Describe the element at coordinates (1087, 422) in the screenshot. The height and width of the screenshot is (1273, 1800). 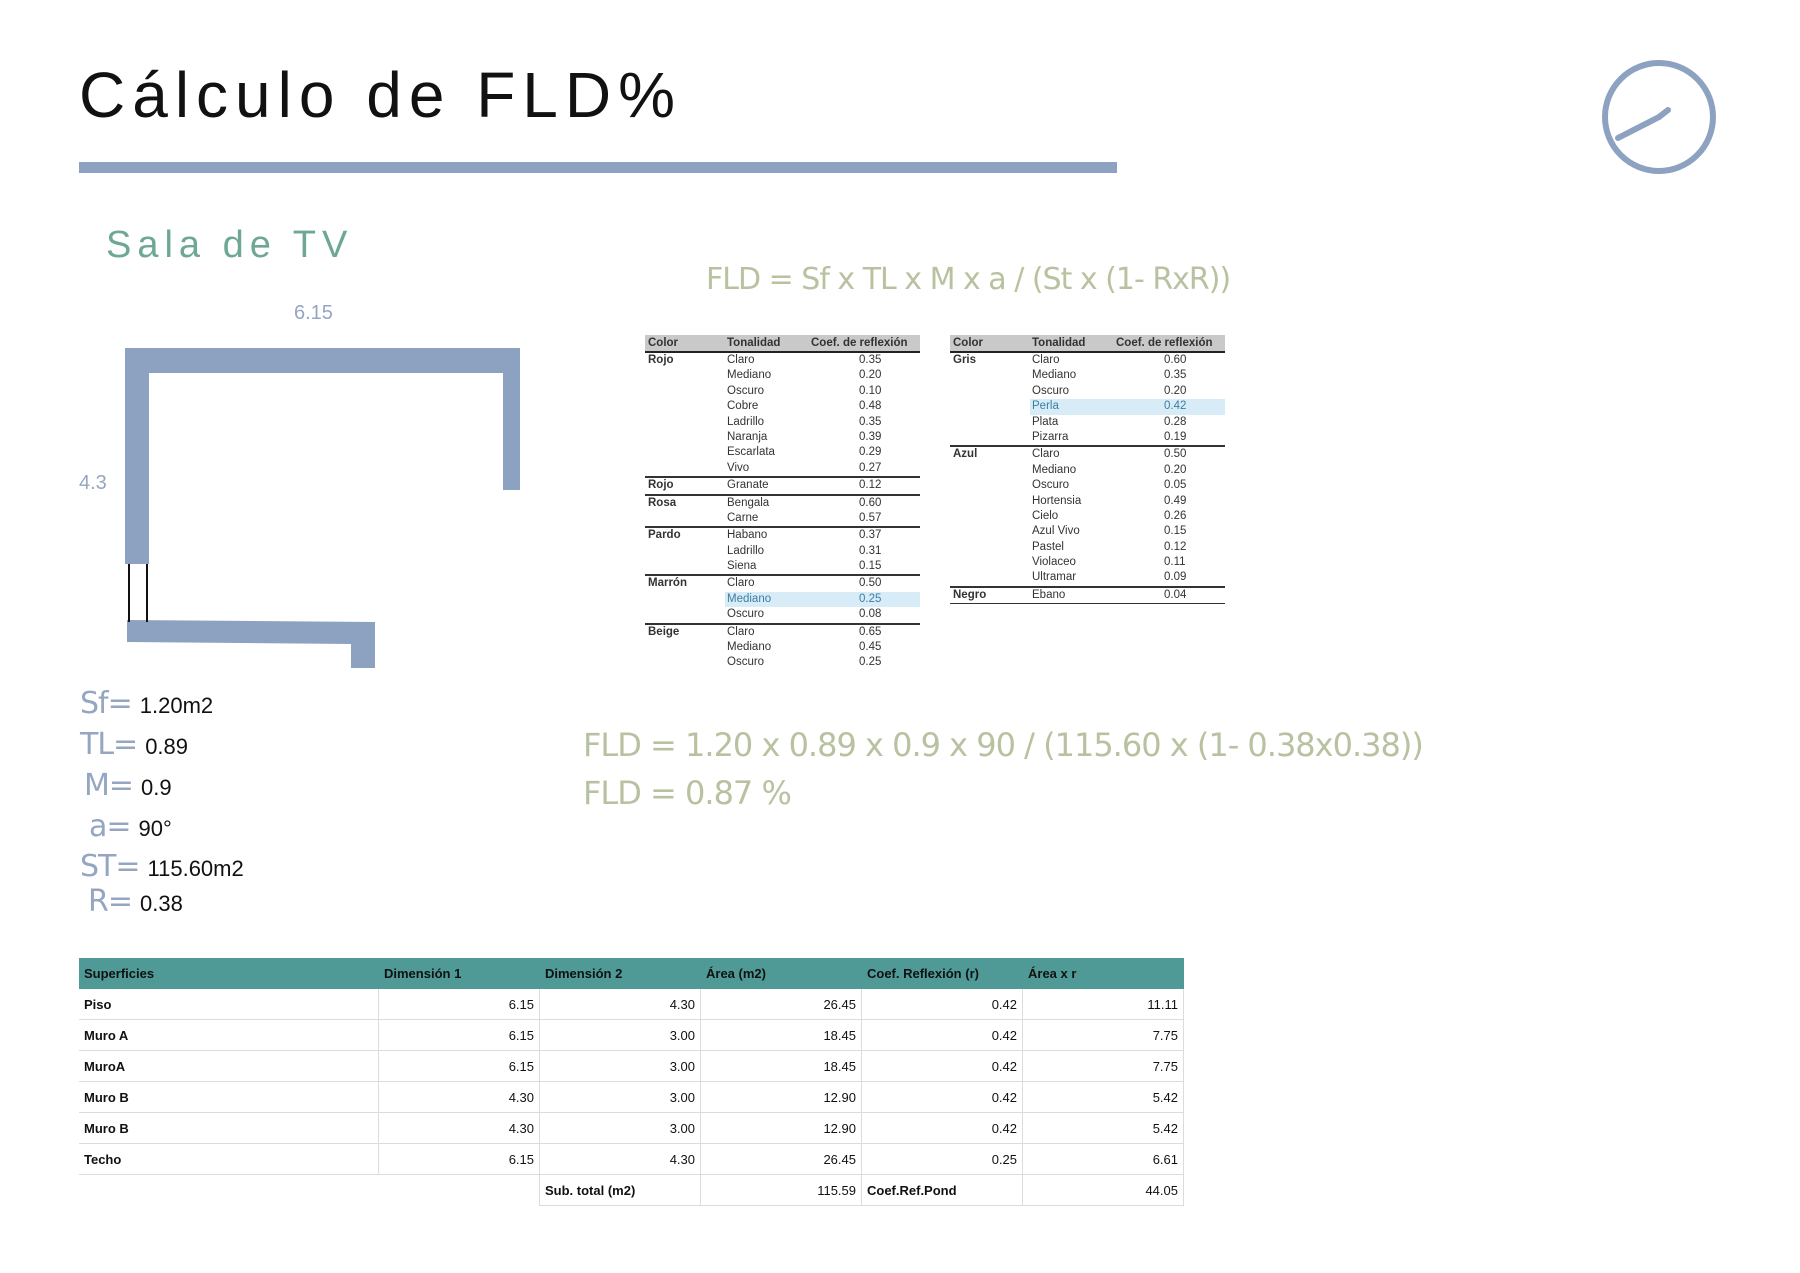
I see `reflection-row: Plata 0.28` at that location.